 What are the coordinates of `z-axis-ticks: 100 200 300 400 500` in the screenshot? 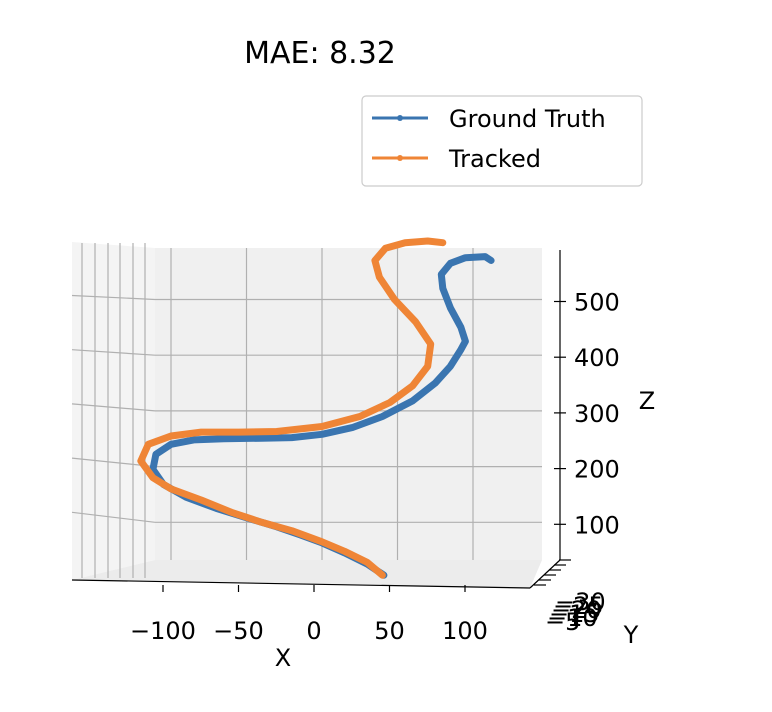 It's located at (587, 414).